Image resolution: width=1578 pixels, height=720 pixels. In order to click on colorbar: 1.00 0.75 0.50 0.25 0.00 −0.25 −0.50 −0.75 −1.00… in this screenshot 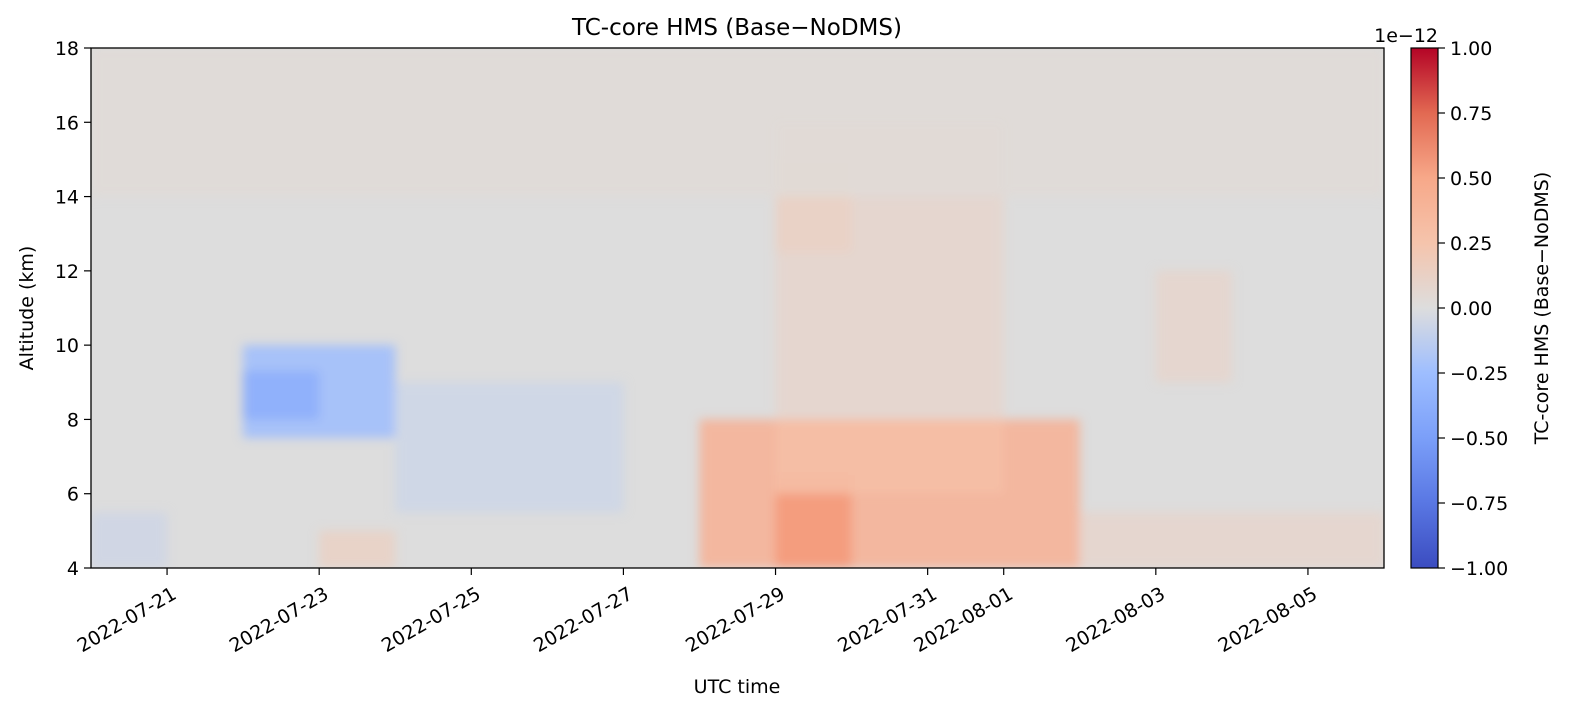, I will do `click(1463, 302)`.